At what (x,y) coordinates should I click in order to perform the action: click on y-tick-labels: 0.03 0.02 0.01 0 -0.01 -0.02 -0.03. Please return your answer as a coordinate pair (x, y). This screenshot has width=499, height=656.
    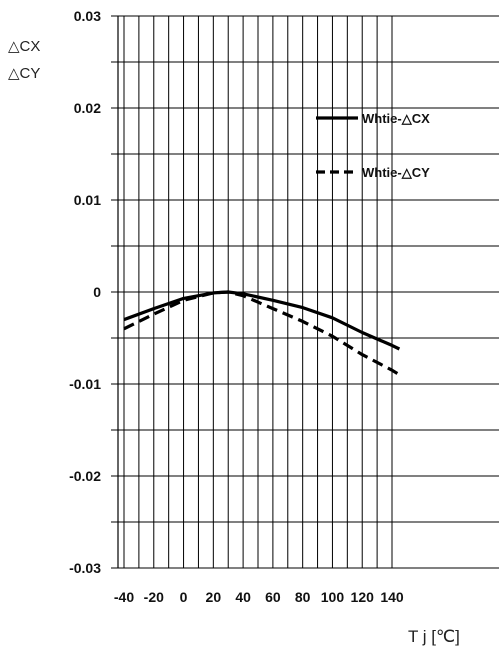
    Looking at the image, I should click on (85, 292).